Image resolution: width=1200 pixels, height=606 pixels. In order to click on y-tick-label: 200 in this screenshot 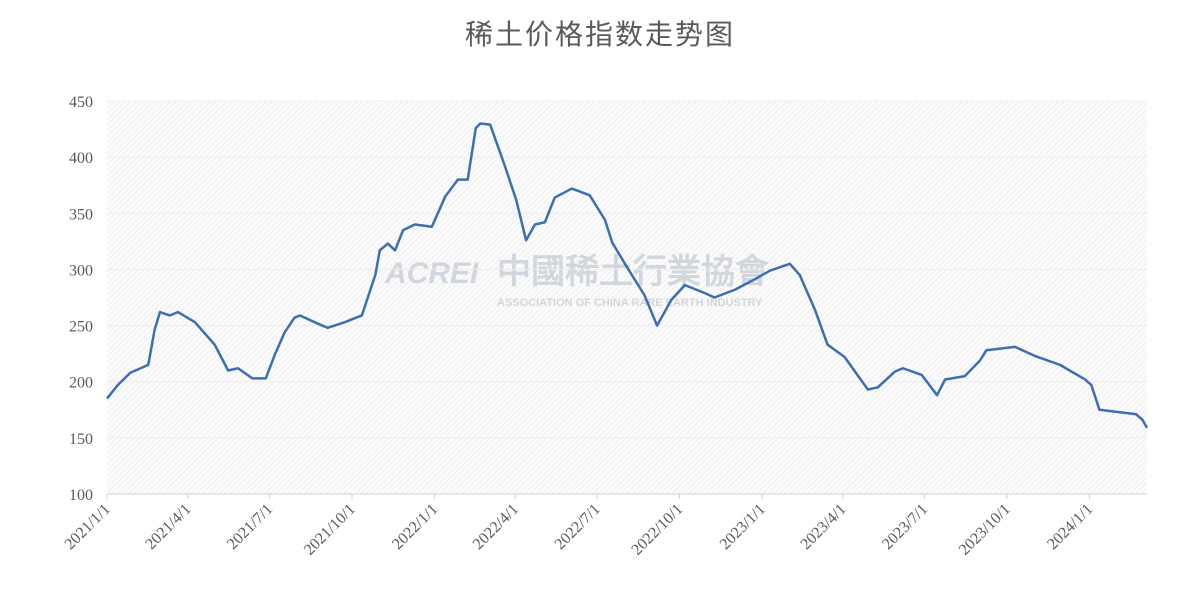, I will do `click(81, 383)`.